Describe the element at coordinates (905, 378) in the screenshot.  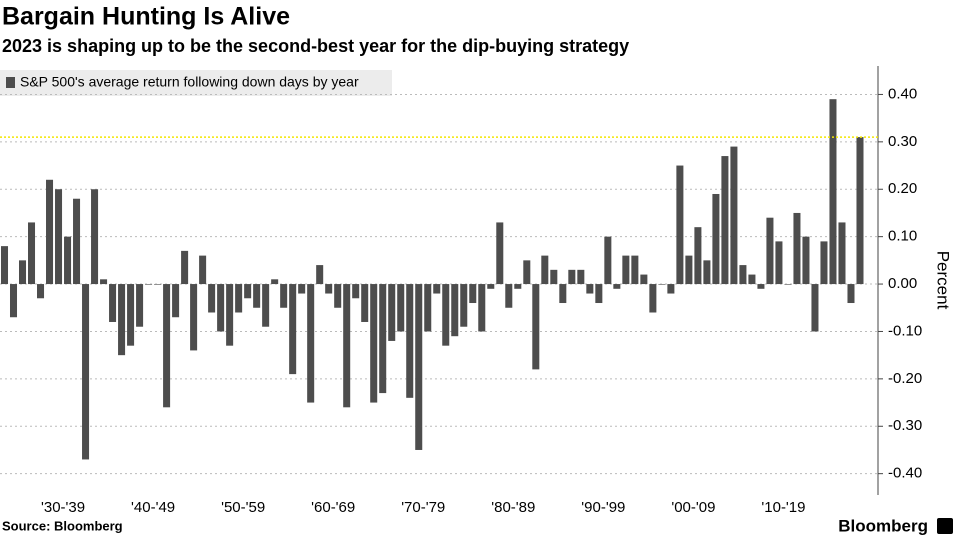
I see `y-tick-label: -0.20` at that location.